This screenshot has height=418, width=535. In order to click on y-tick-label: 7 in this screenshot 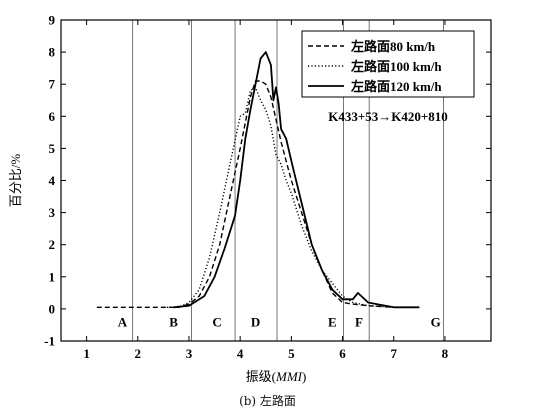, I will do `click(52, 84)`.